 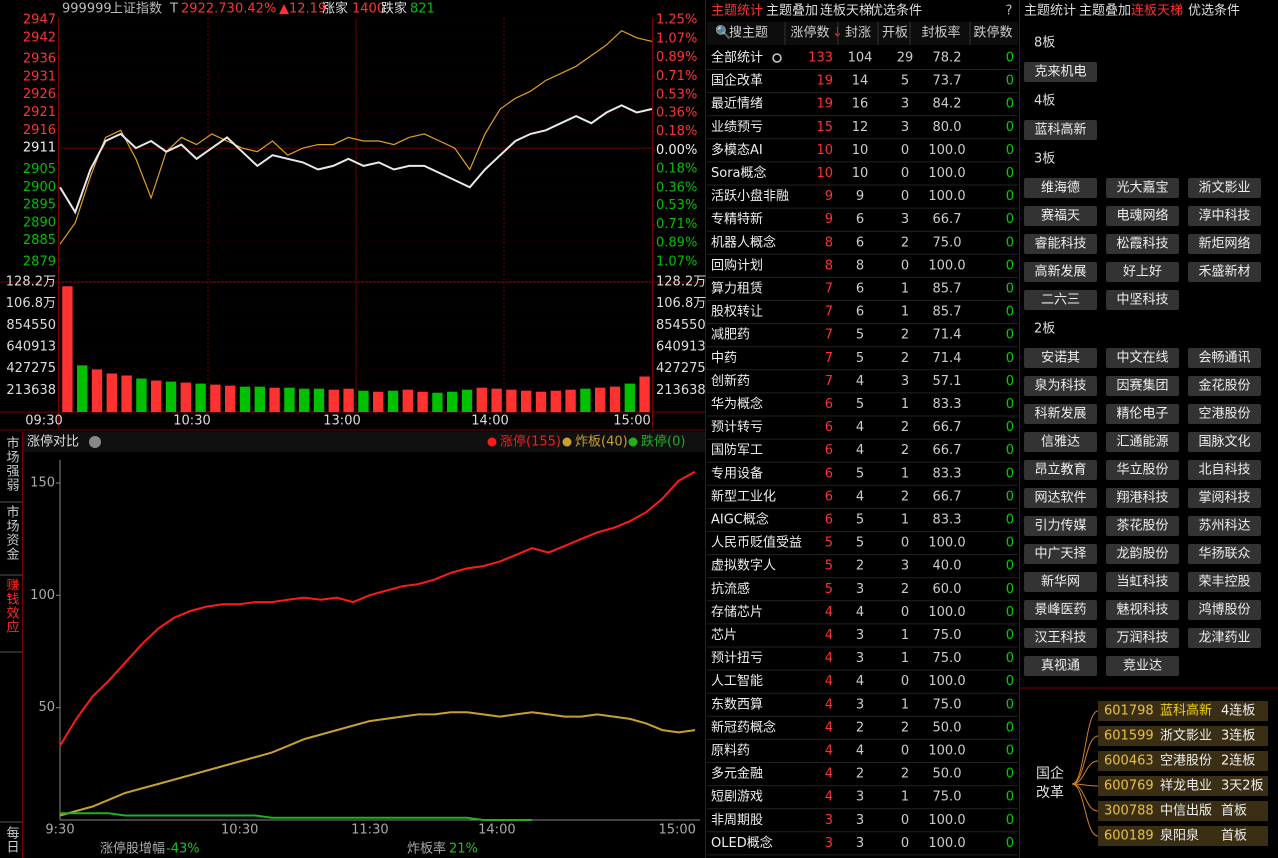 I want to click on stock-name: 空港股份, so click(x=1224, y=414).